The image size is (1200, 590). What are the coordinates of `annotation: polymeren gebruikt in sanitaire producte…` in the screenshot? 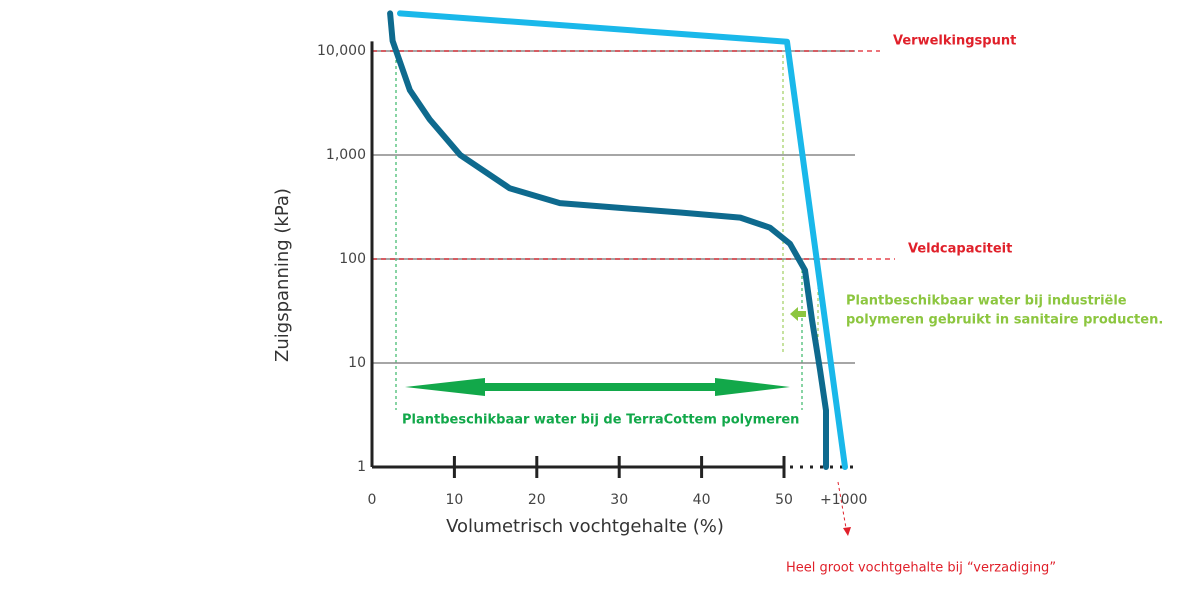 It's located at (1004, 320).